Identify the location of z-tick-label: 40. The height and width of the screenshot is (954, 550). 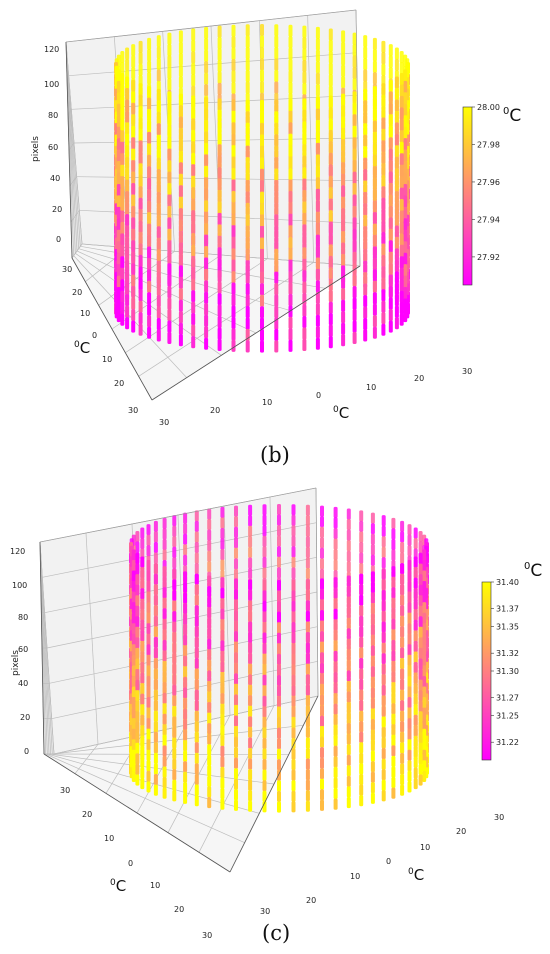
(23, 683).